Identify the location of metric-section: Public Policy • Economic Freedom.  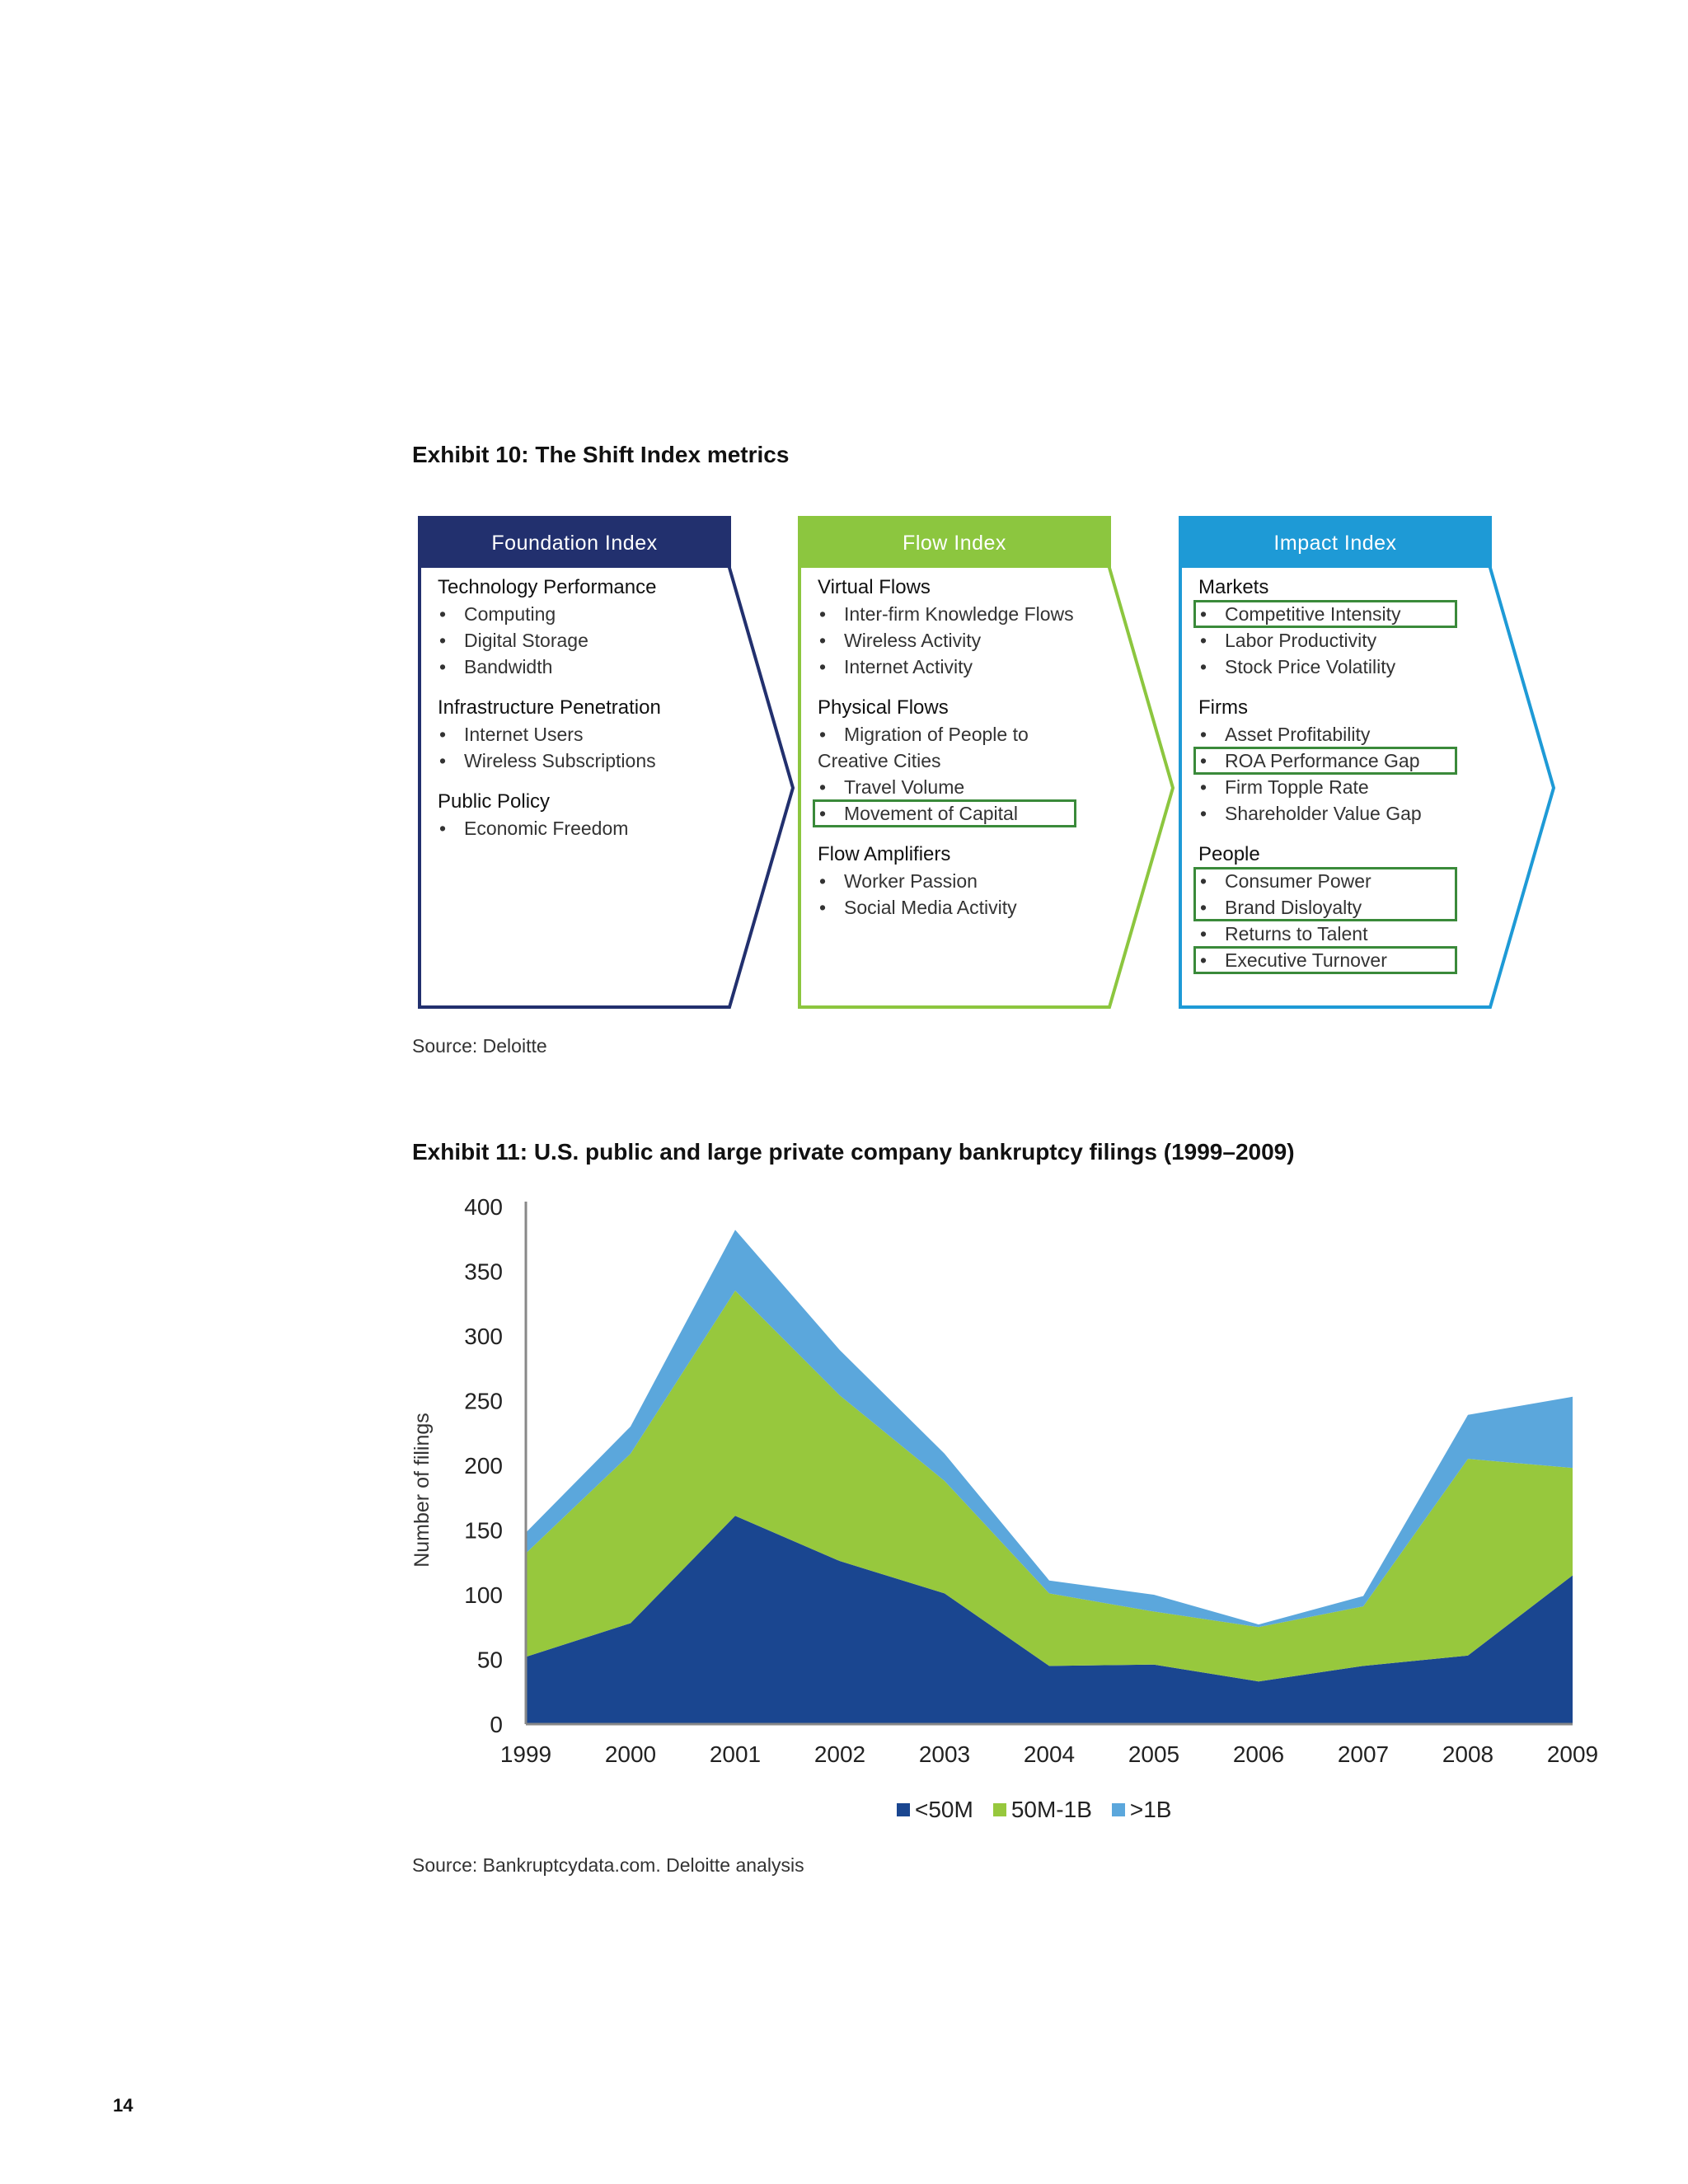
(586, 815).